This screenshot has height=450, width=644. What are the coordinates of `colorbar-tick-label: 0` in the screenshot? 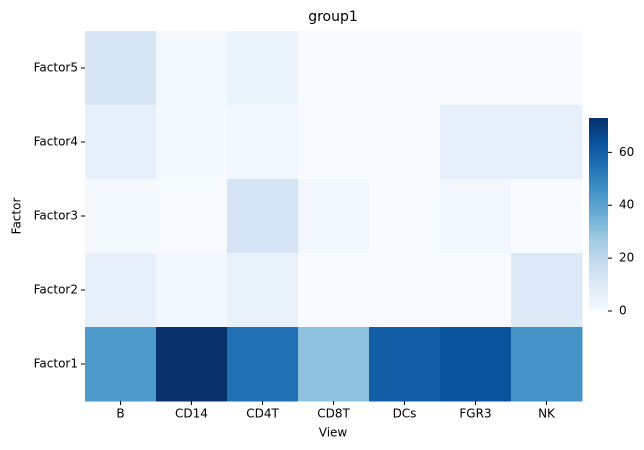 It's located at (623, 311).